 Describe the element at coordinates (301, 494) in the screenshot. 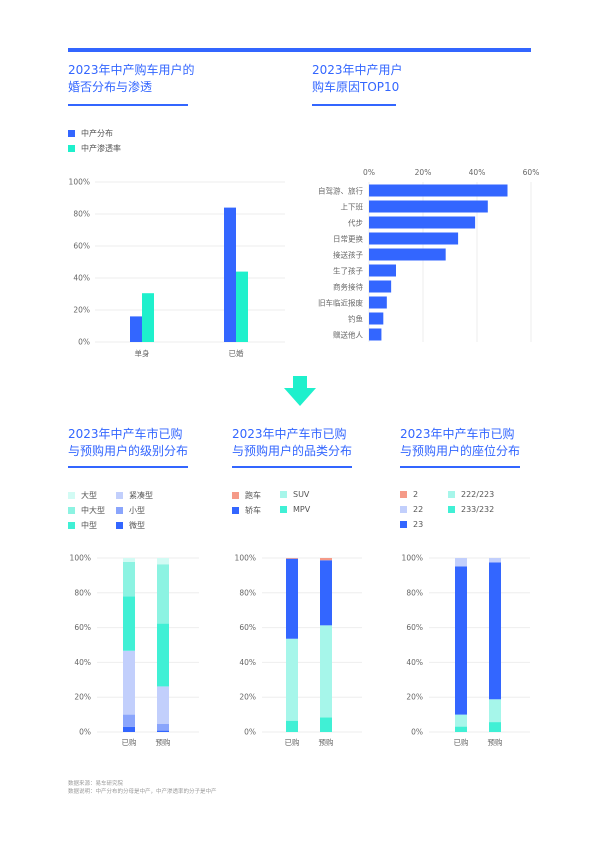

I see `legend-label: SUV` at that location.